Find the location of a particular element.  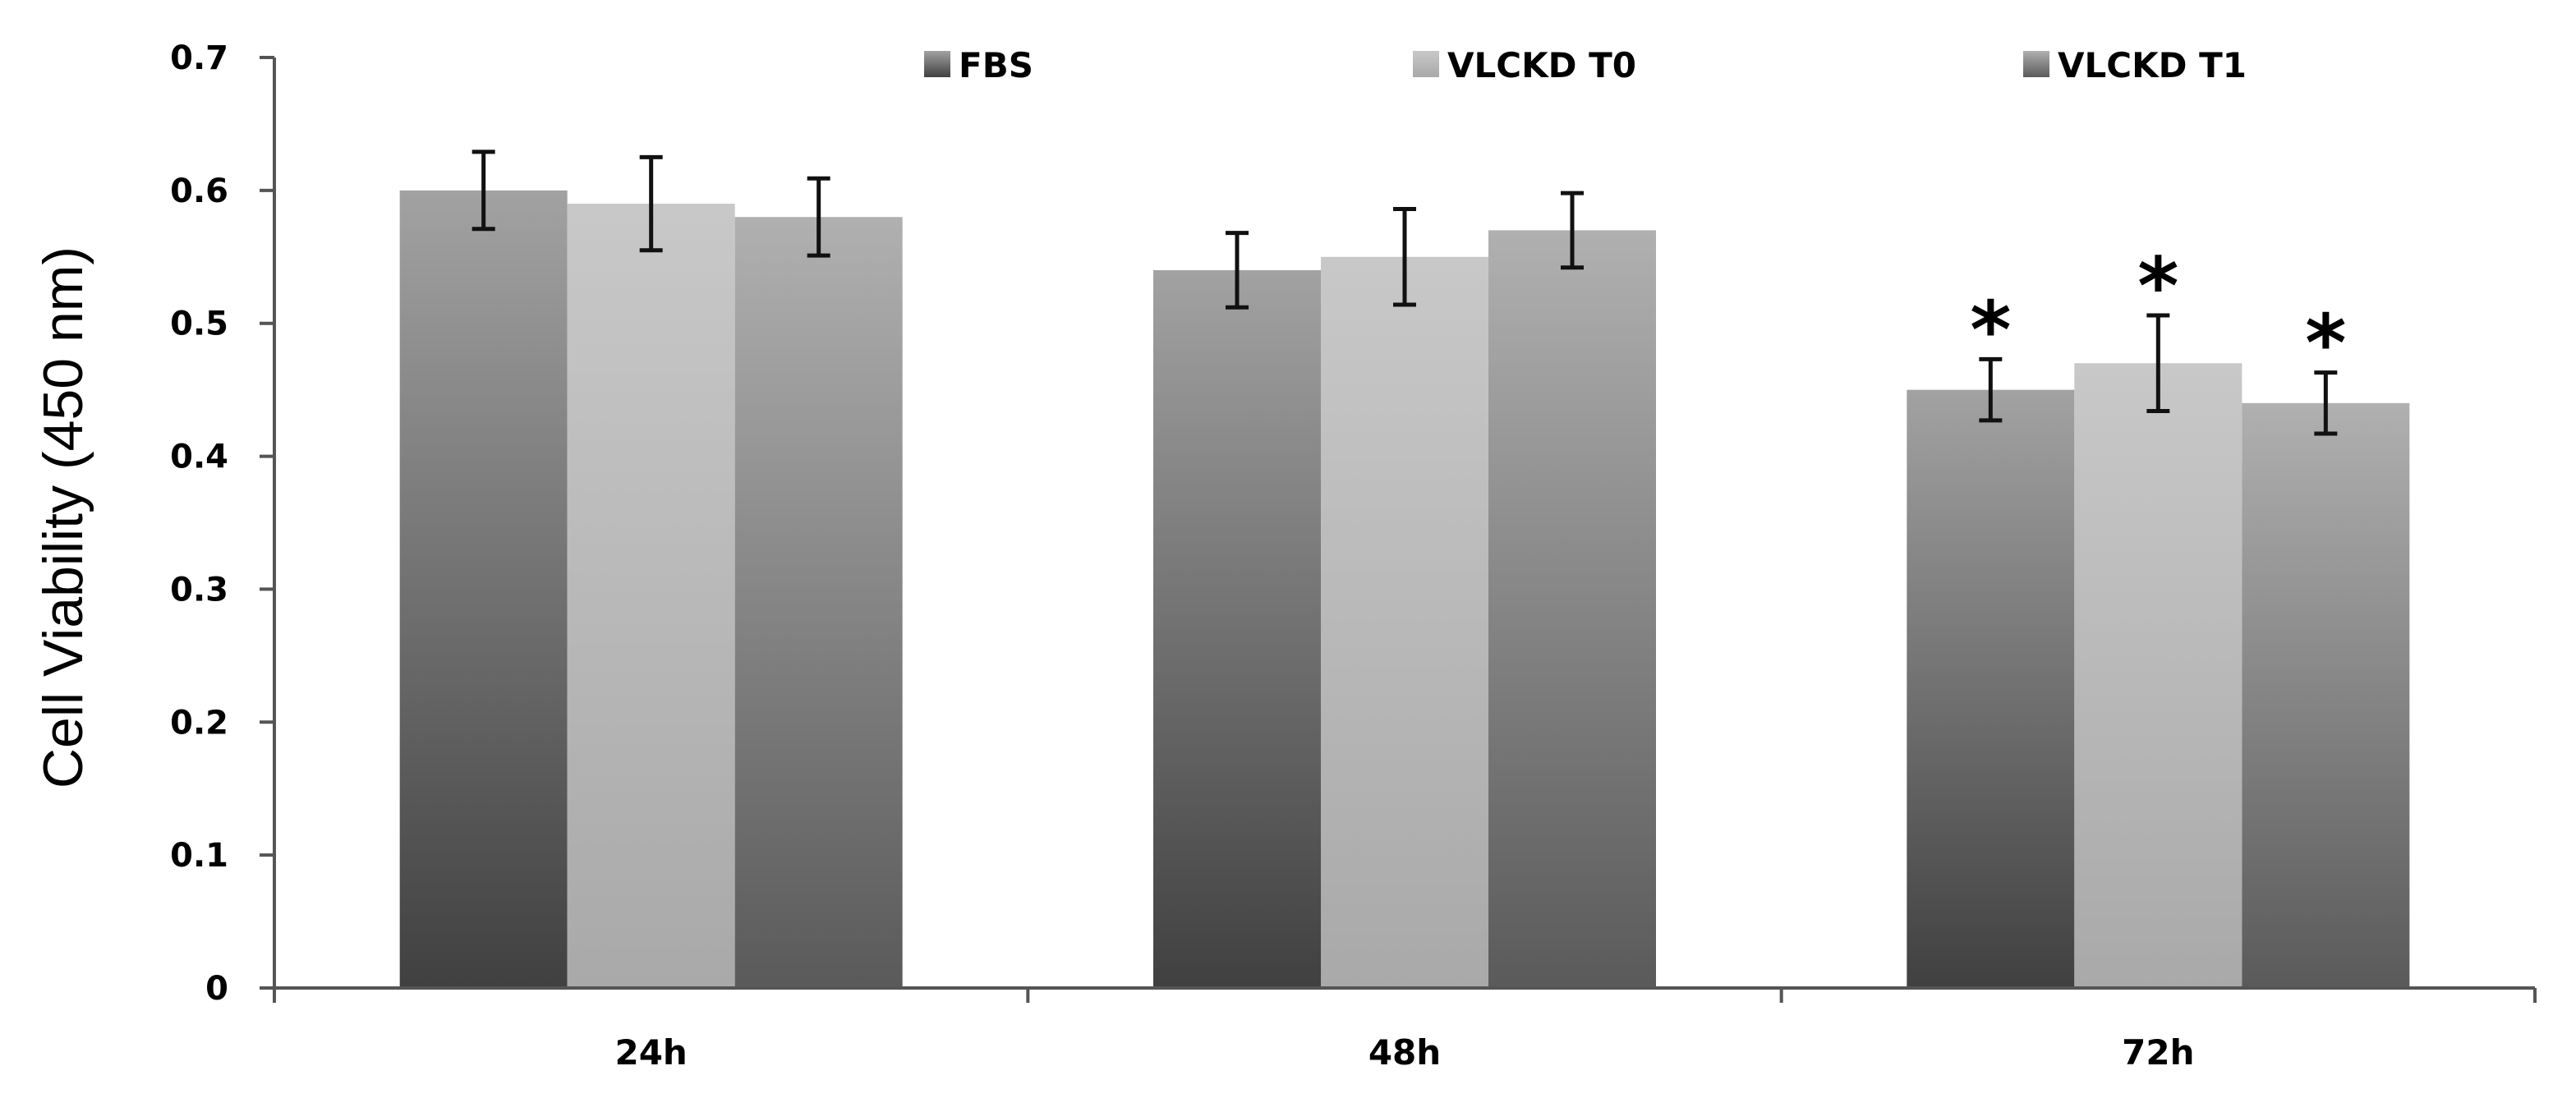

y-axis-label: Cell Viability (450 nm) is located at coordinates (63, 517).